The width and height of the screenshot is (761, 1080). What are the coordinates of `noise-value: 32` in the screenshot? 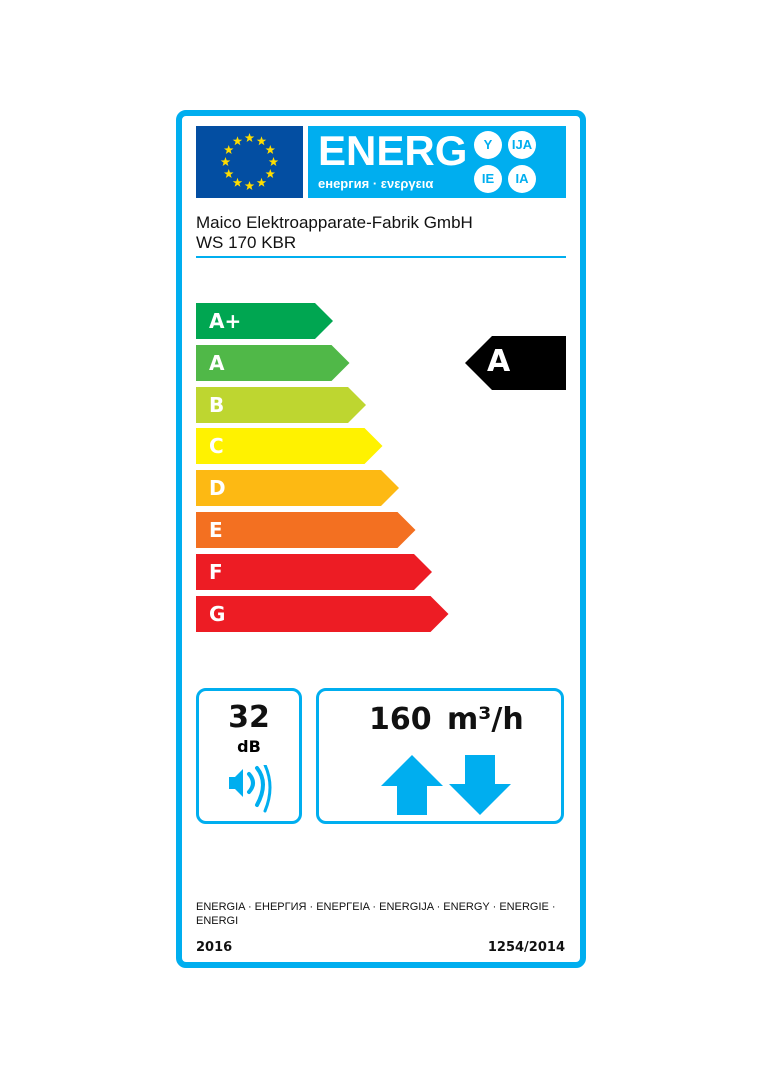 It's located at (249, 717).